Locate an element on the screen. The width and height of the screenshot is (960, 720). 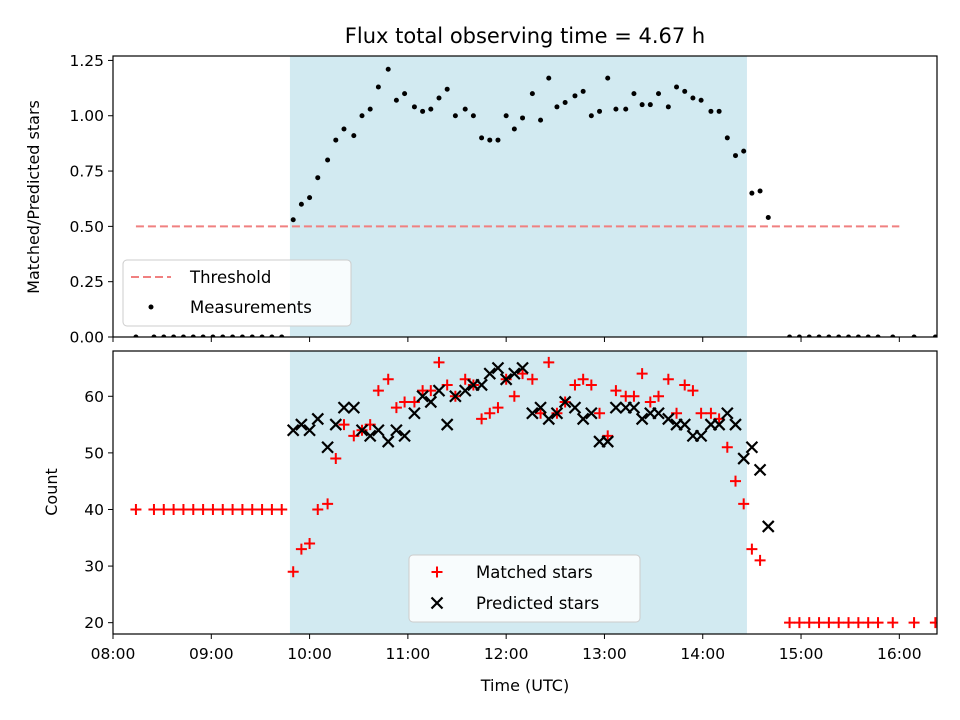
legend-box is located at coordinates (524, 588).